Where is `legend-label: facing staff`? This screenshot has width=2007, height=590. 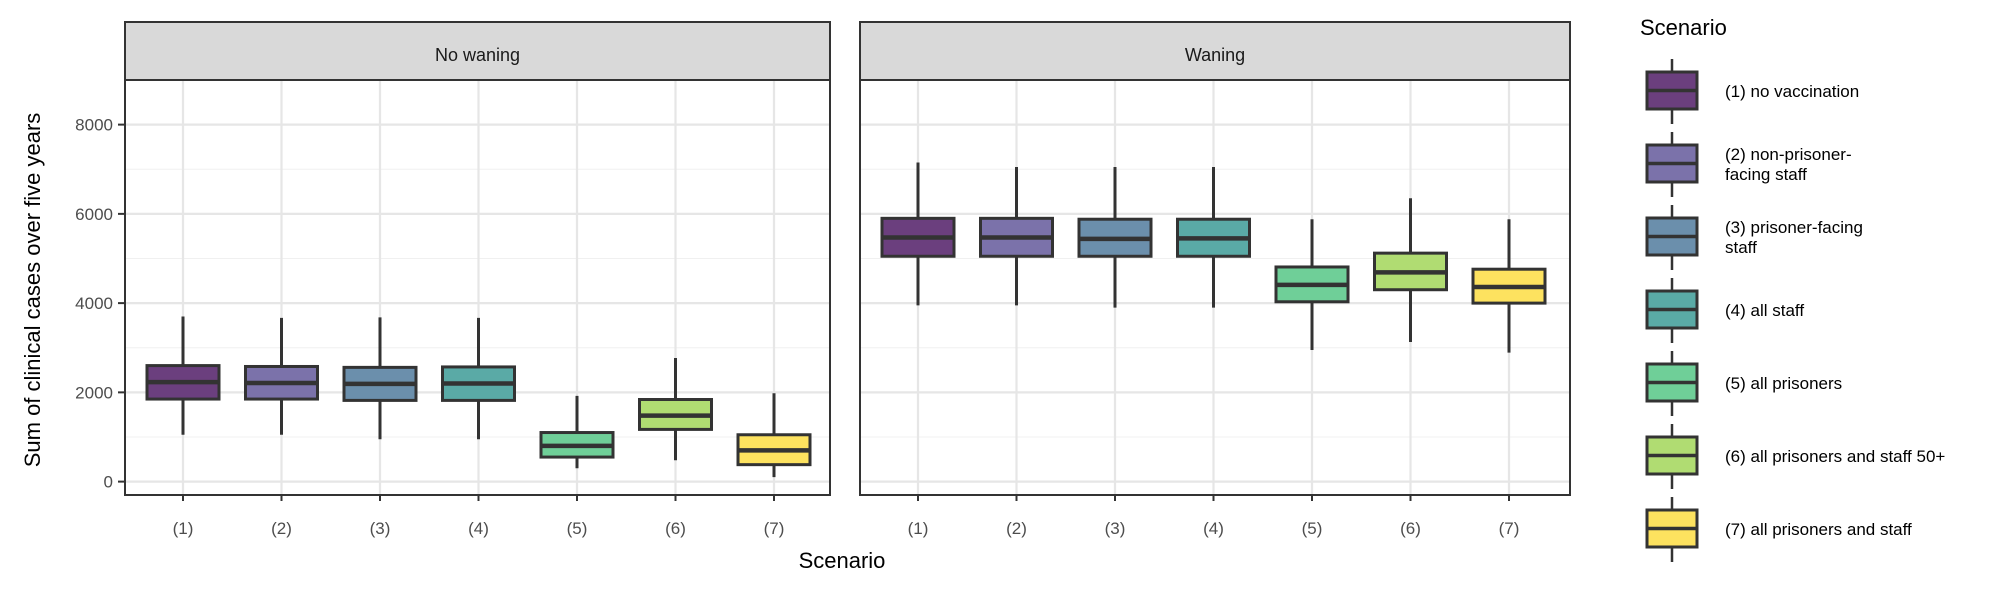 legend-label: facing staff is located at coordinates (1766, 174).